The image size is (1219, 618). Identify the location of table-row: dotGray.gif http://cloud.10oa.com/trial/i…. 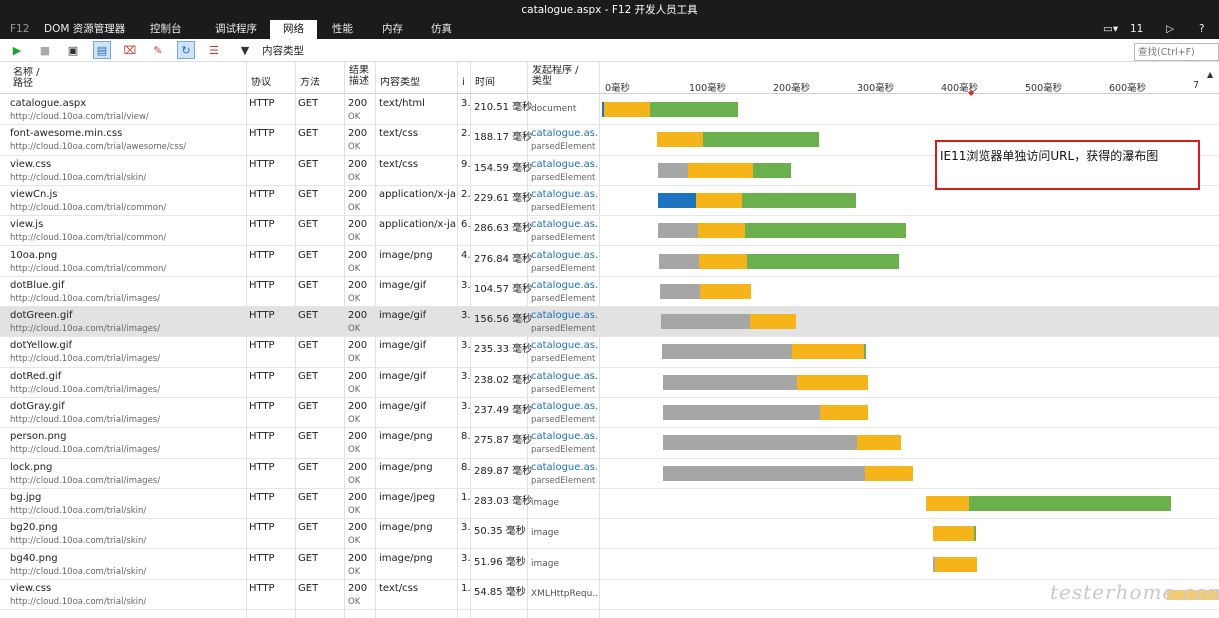
(609, 413).